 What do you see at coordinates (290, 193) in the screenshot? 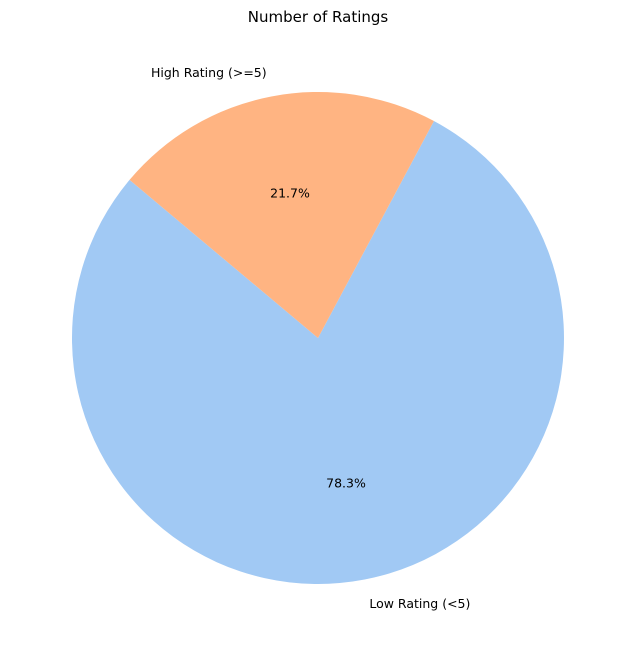
I see `pie-percent-label-1: 21.7%` at bounding box center [290, 193].